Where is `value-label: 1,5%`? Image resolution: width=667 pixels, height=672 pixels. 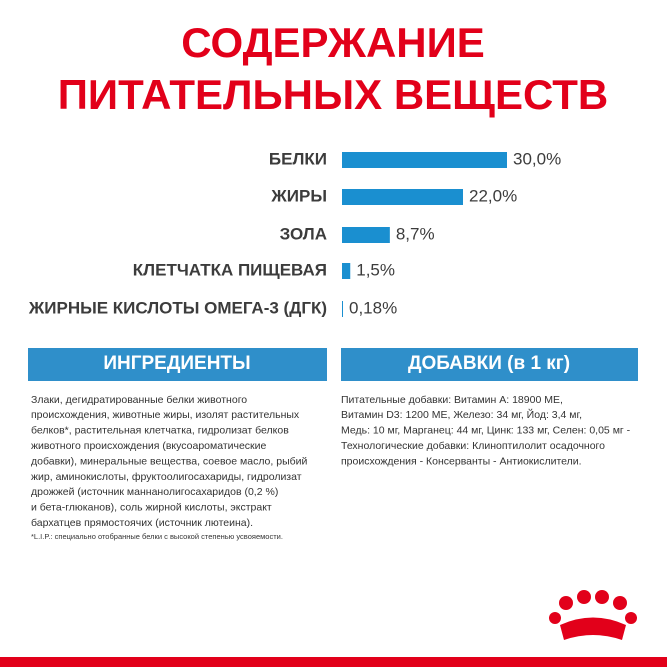 value-label: 1,5% is located at coordinates (375, 269).